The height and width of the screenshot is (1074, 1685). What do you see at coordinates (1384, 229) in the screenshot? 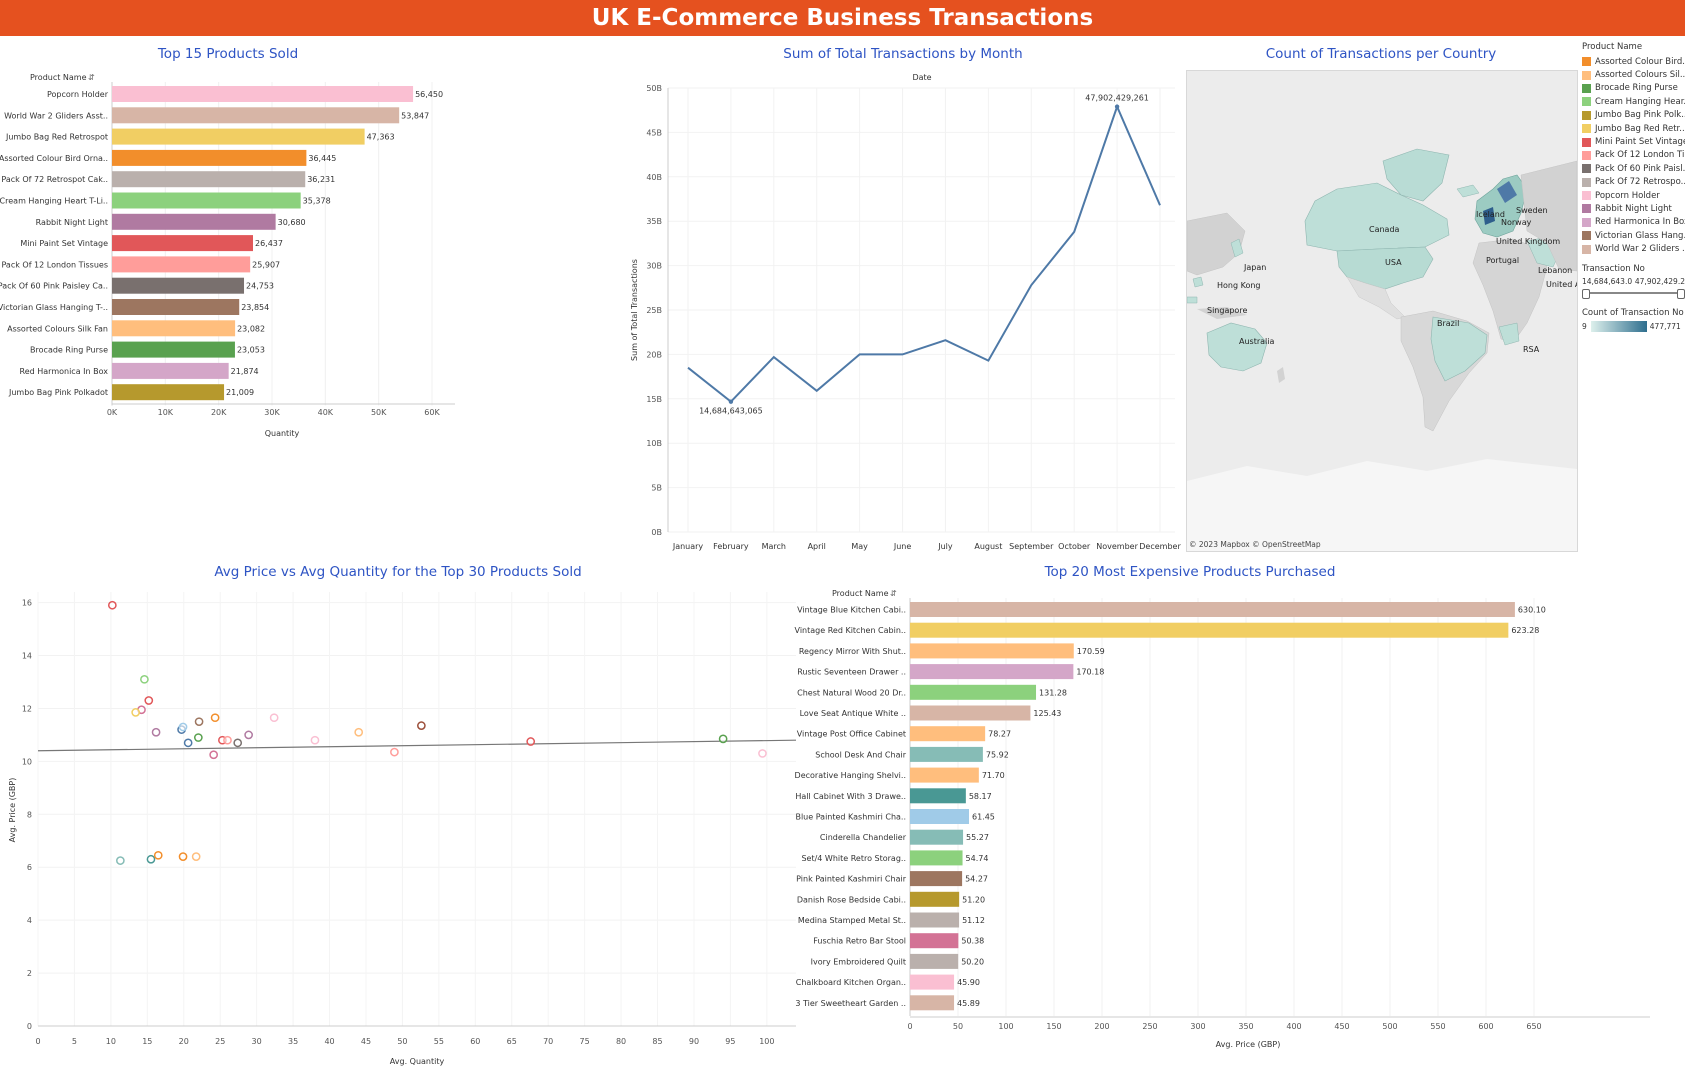
I see `map-country-label: Canada` at bounding box center [1384, 229].